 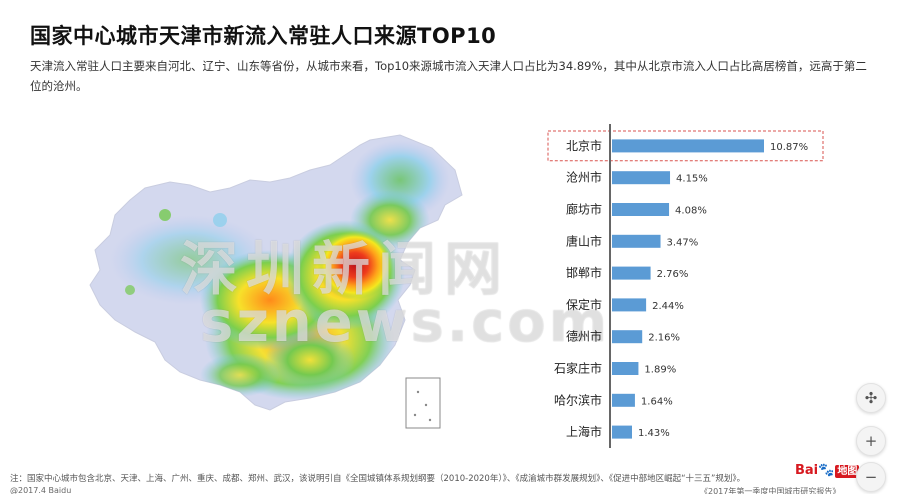 What do you see at coordinates (584, 240) in the screenshot?
I see `category-label: 唐山市` at bounding box center [584, 240].